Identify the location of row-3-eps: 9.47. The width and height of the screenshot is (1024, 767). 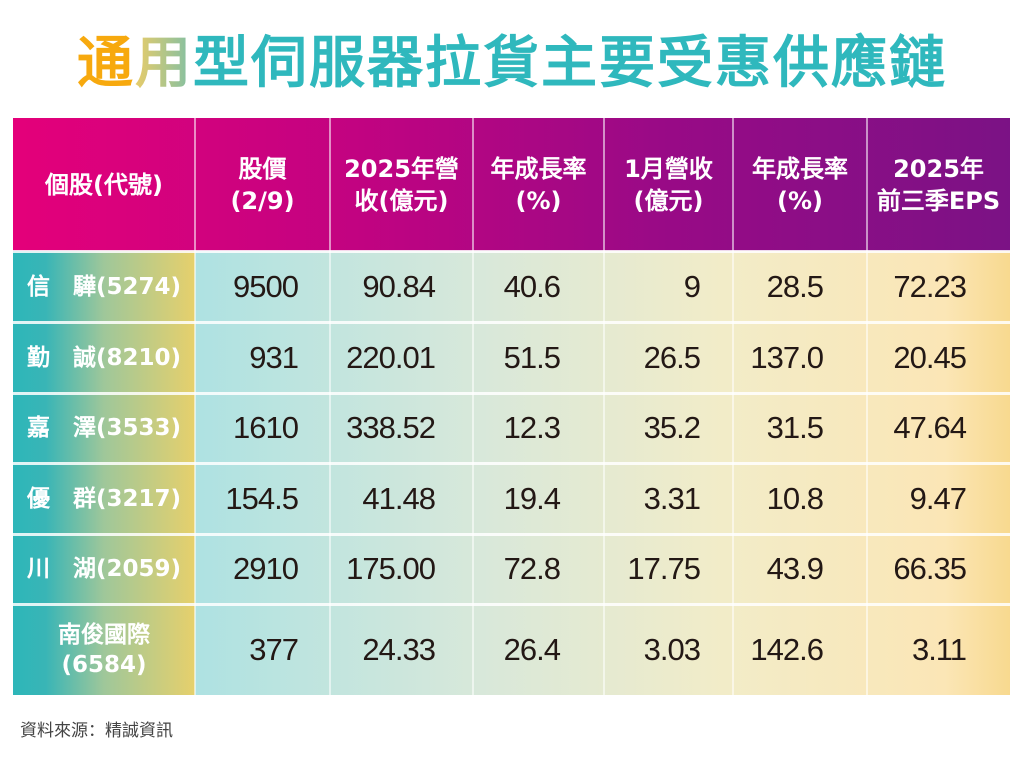
(938, 498).